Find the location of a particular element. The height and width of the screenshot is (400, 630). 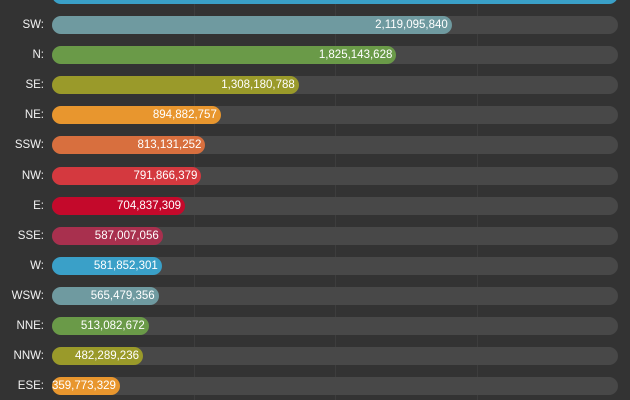

value-label: 791,866,379 is located at coordinates (165, 175).